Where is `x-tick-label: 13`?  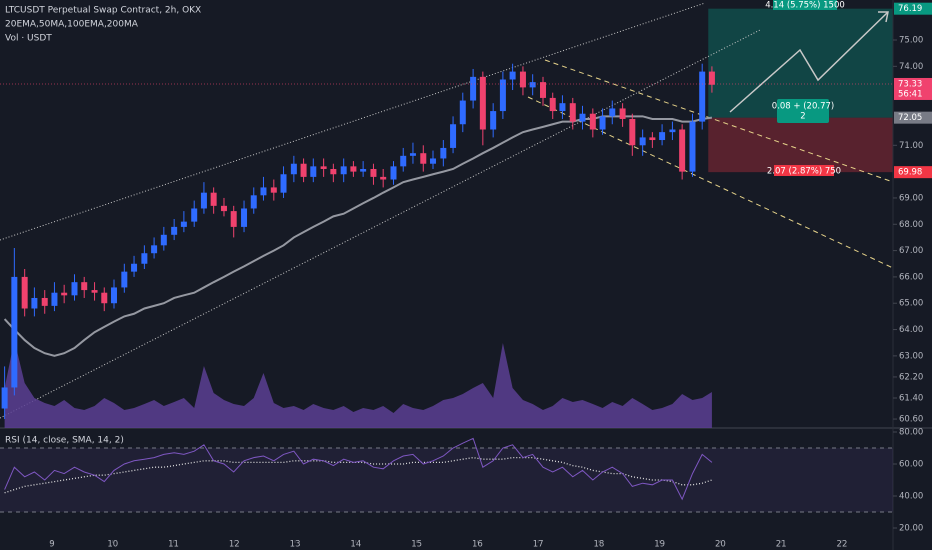
x-tick-label: 13 is located at coordinates (295, 545).